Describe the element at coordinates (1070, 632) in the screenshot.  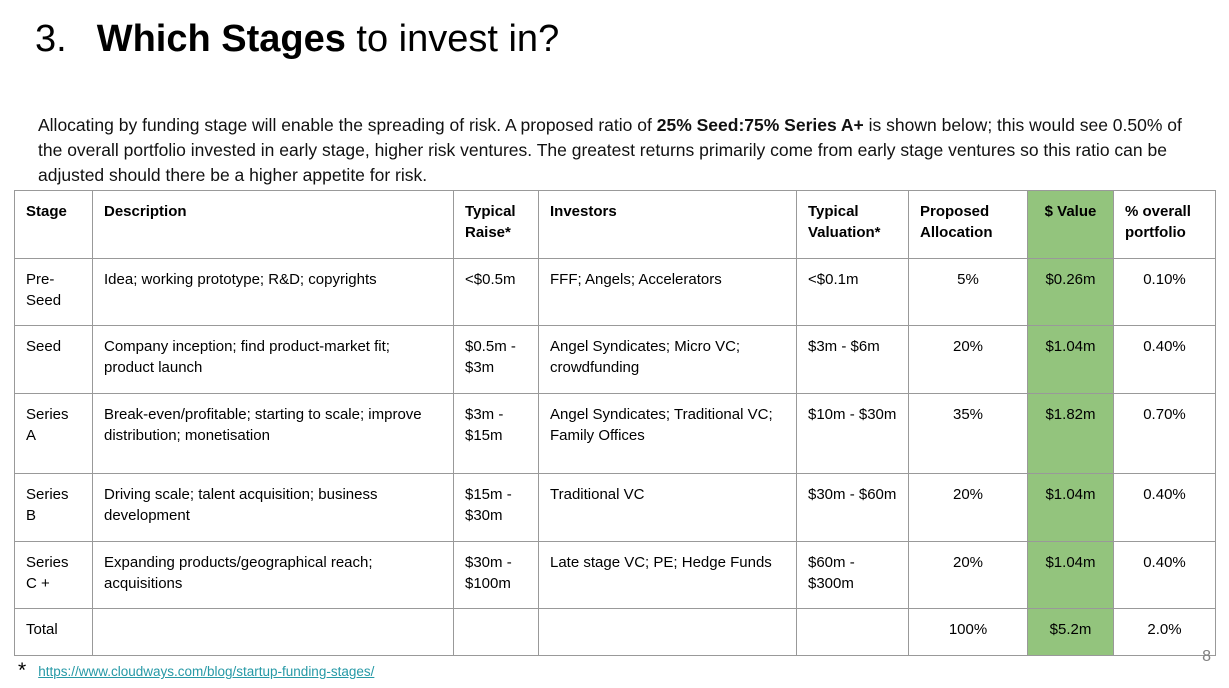
I see `cell-total-dollar-value: $5.2m` at that location.